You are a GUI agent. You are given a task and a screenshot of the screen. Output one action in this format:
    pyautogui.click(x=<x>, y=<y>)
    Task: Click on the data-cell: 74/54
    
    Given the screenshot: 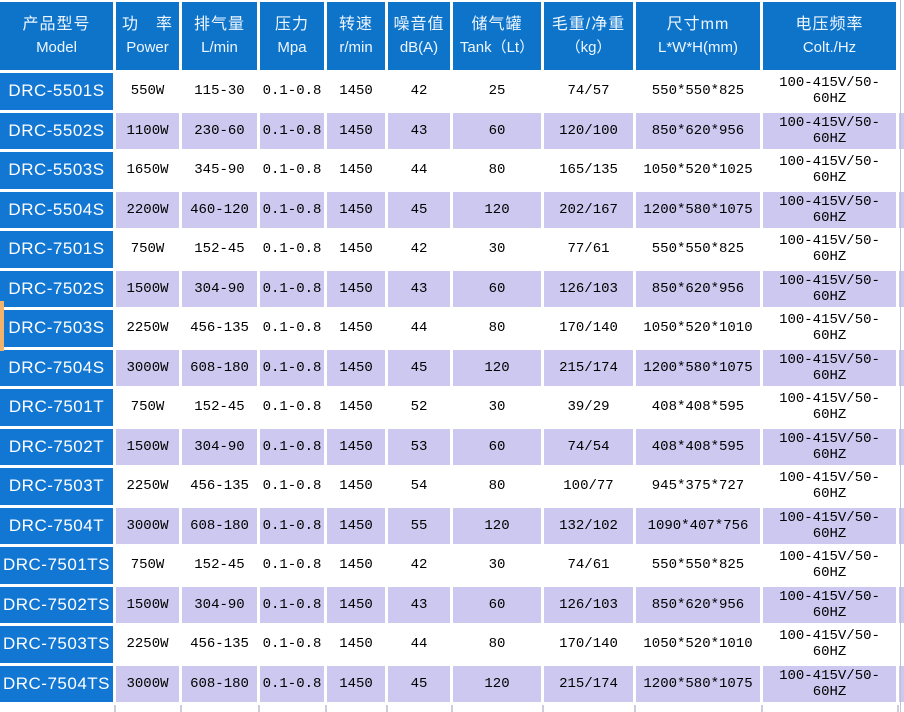 What is the action you would take?
    pyautogui.click(x=588, y=446)
    